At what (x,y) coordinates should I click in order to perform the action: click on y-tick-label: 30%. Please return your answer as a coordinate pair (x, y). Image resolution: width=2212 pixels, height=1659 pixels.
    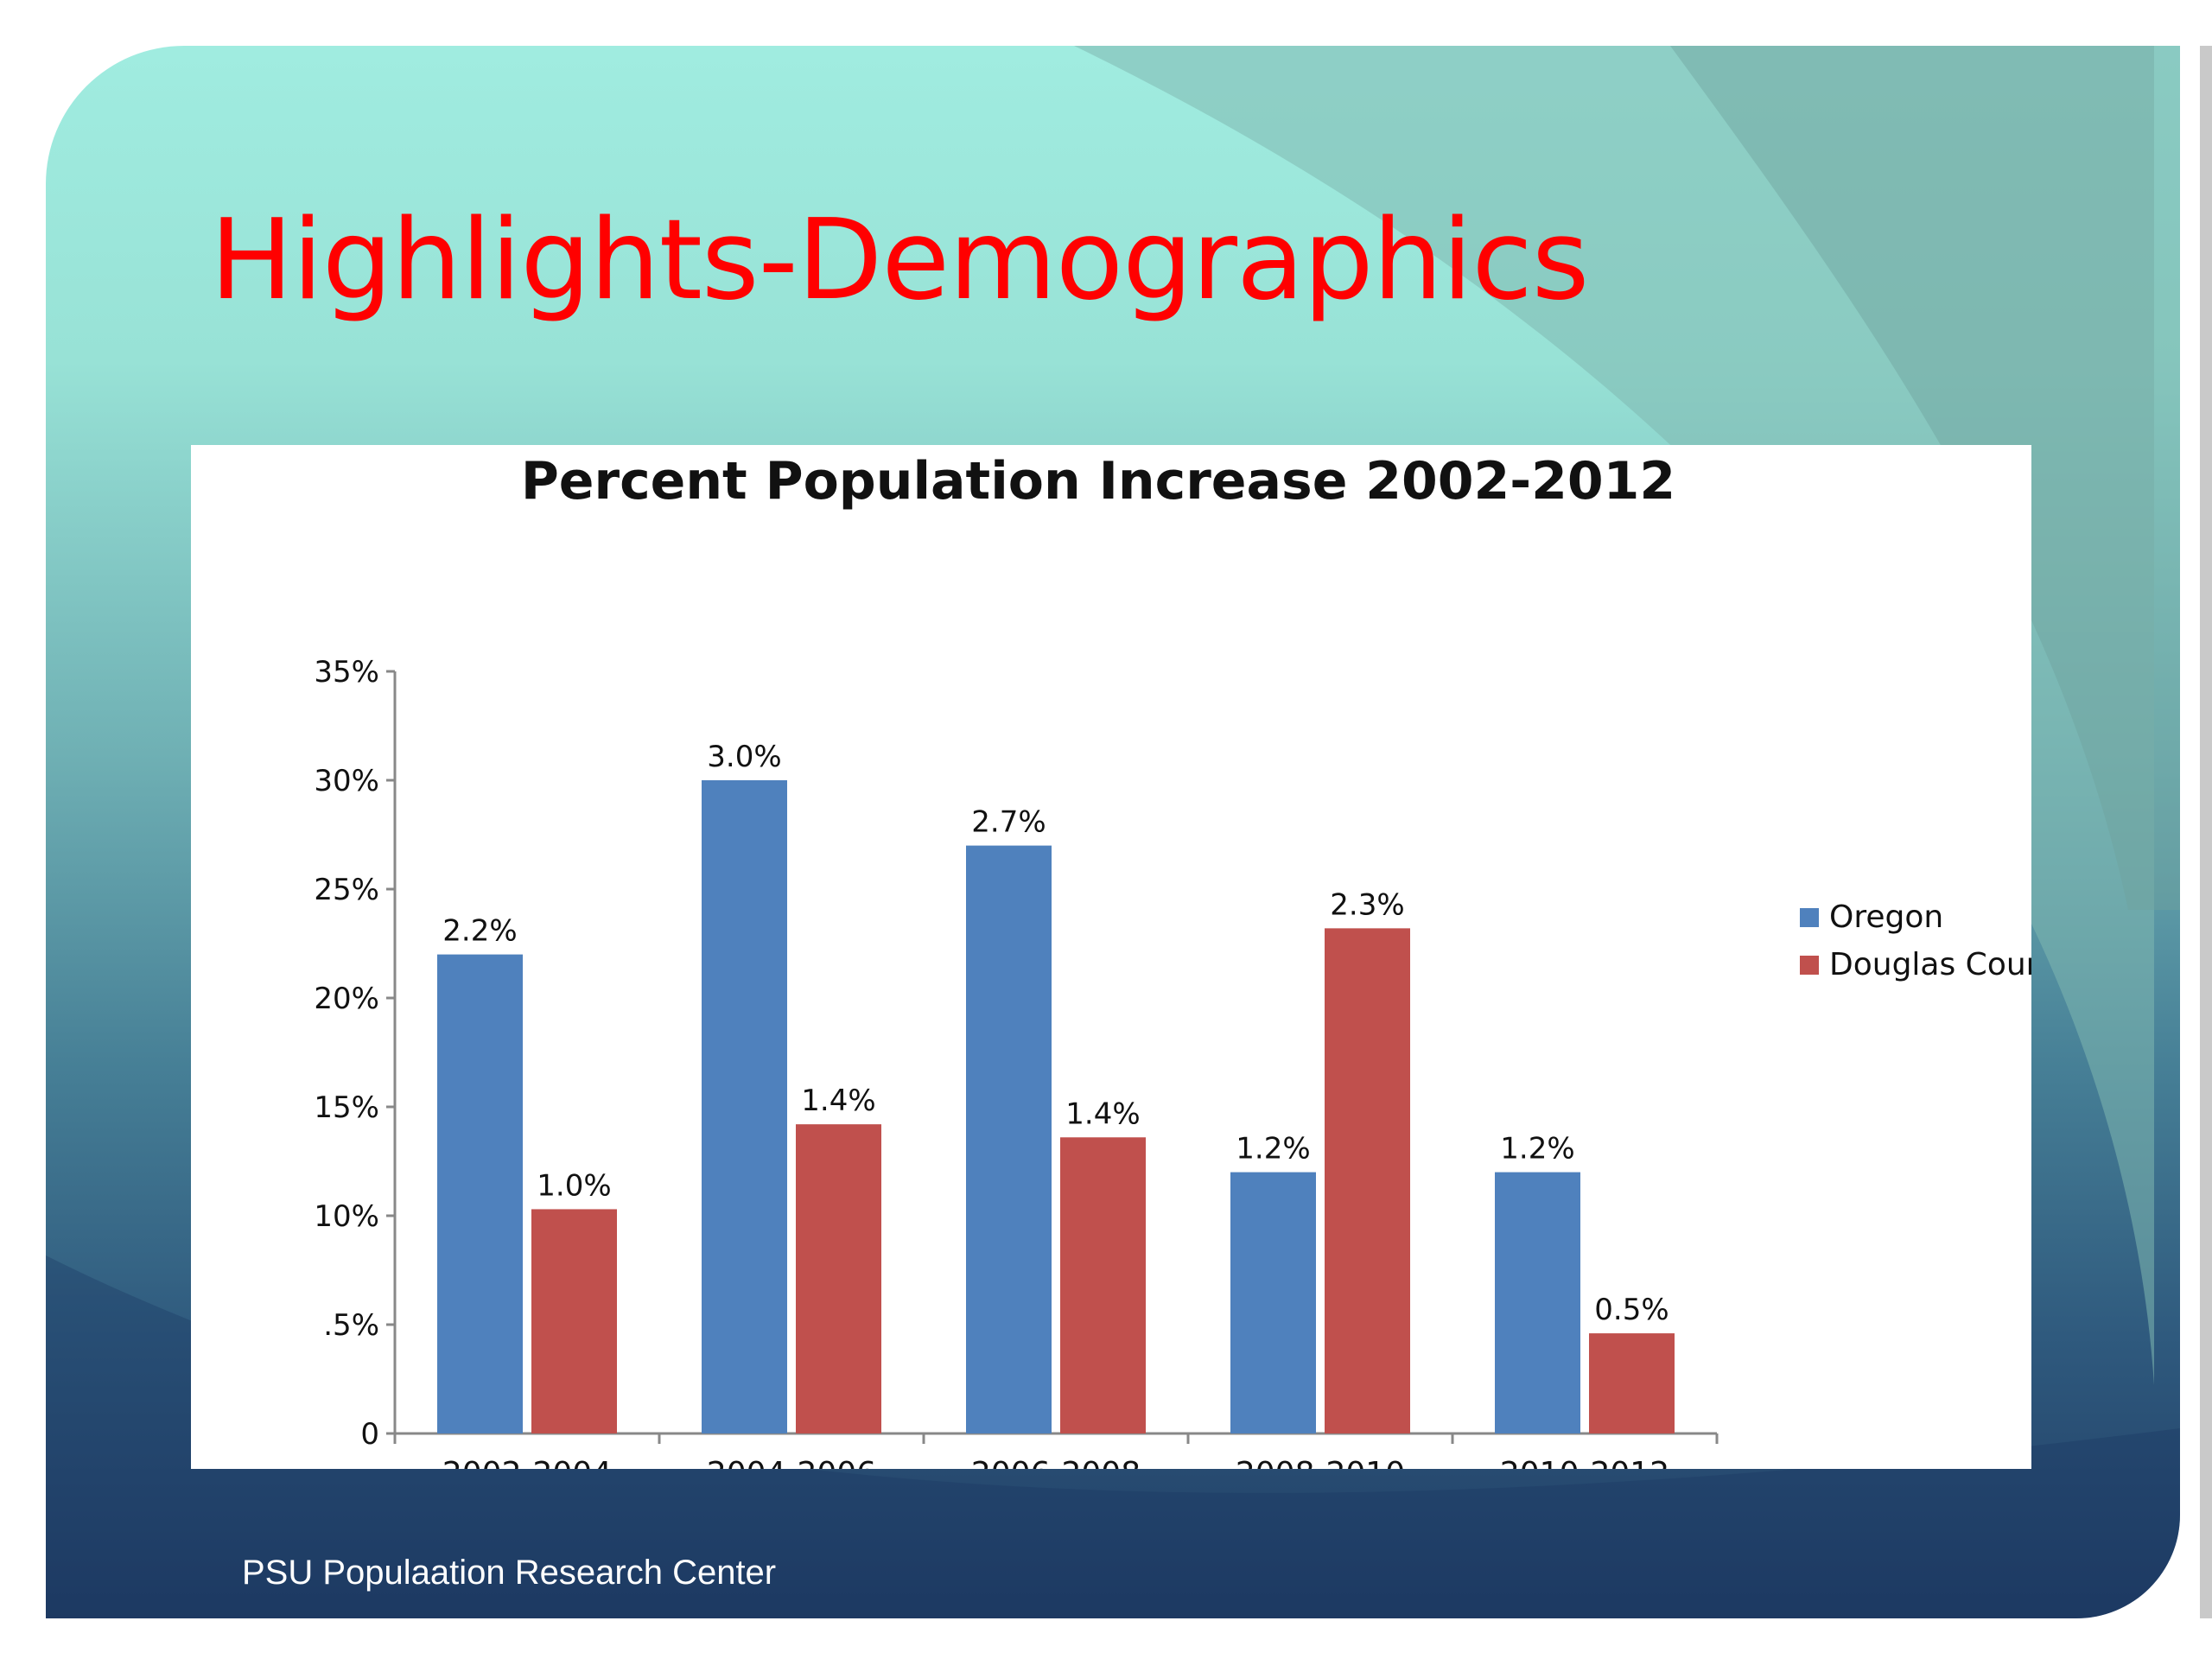
    Looking at the image, I should click on (346, 781).